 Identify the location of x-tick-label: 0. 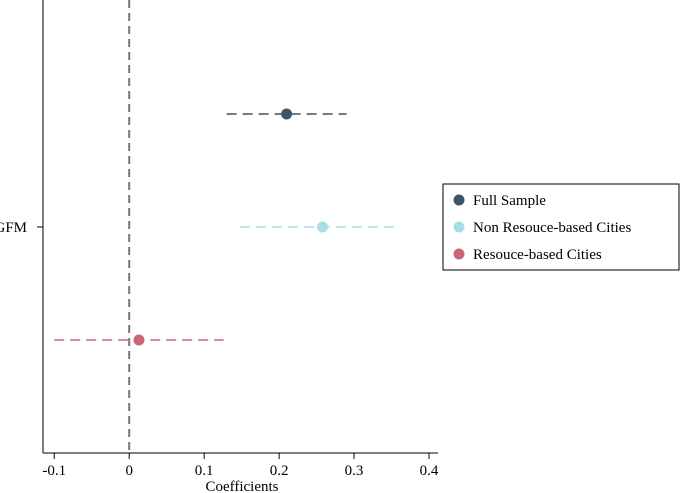
(129, 471).